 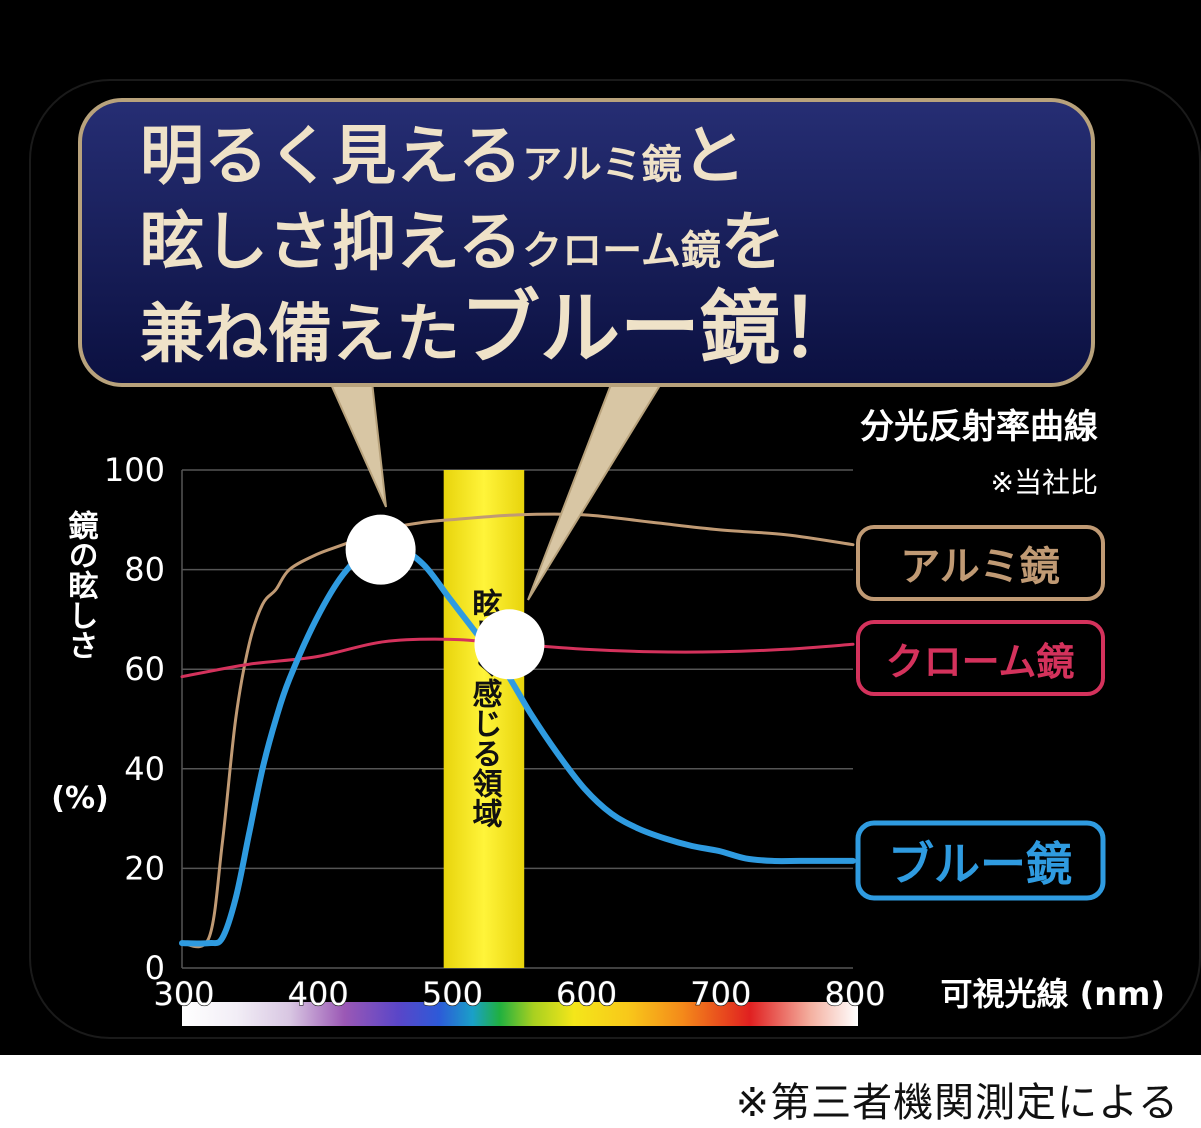 I want to click on legend-label-chrome: クローム鏡, so click(x=980, y=662).